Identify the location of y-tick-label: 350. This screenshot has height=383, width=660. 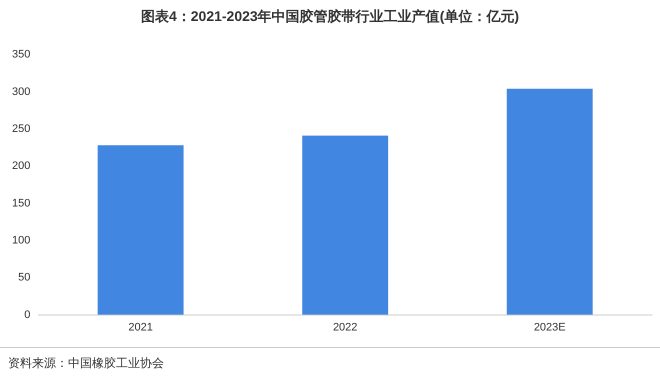
(21, 54).